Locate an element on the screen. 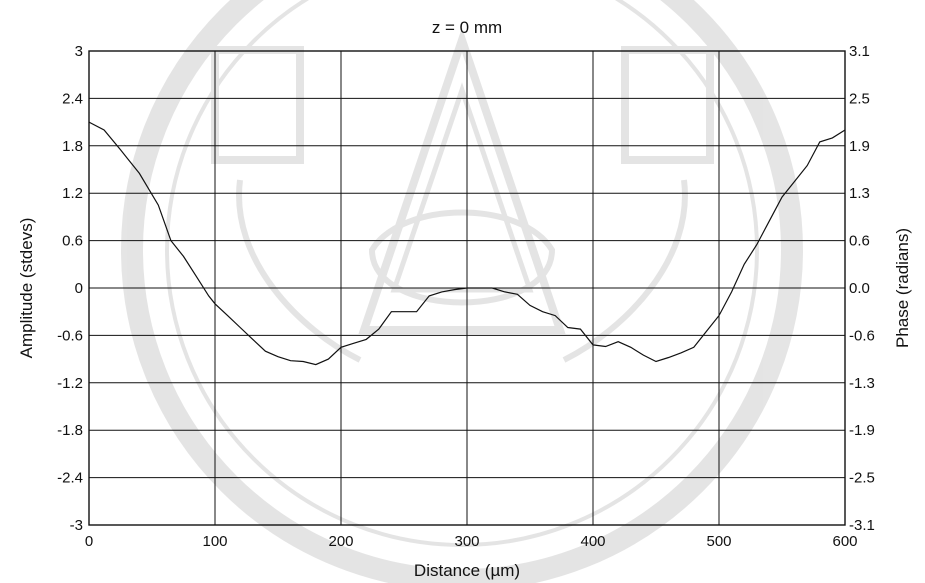 Image resolution: width=925 pixels, height=583 pixels. y2-tick-label: 2.5 is located at coordinates (859, 98).